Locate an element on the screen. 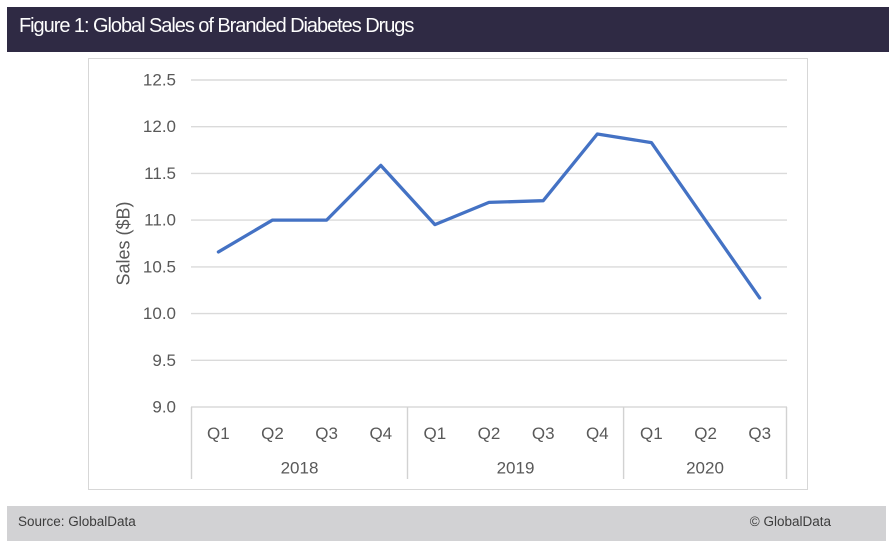  svg-text: 9.0 is located at coordinates (164, 407).